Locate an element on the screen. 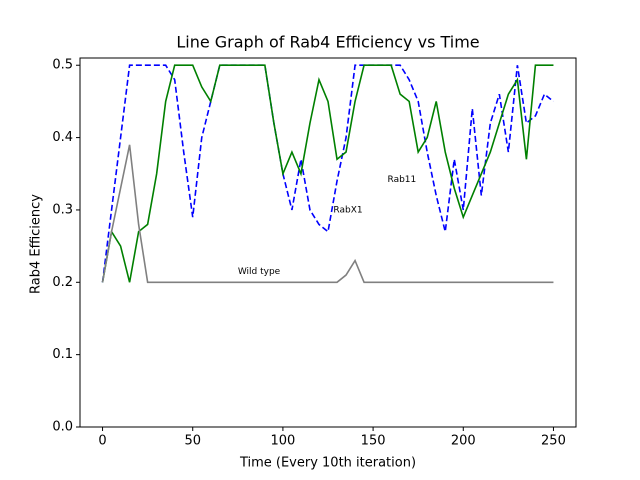  chart-title: Line Graph of Rab4 Efficiency vs Time is located at coordinates (327, 42).